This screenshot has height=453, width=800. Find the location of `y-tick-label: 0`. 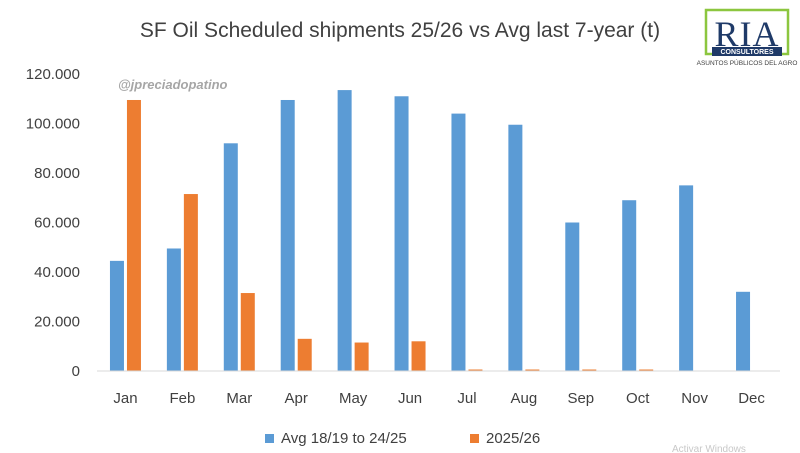

y-tick-label: 0 is located at coordinates (76, 371).